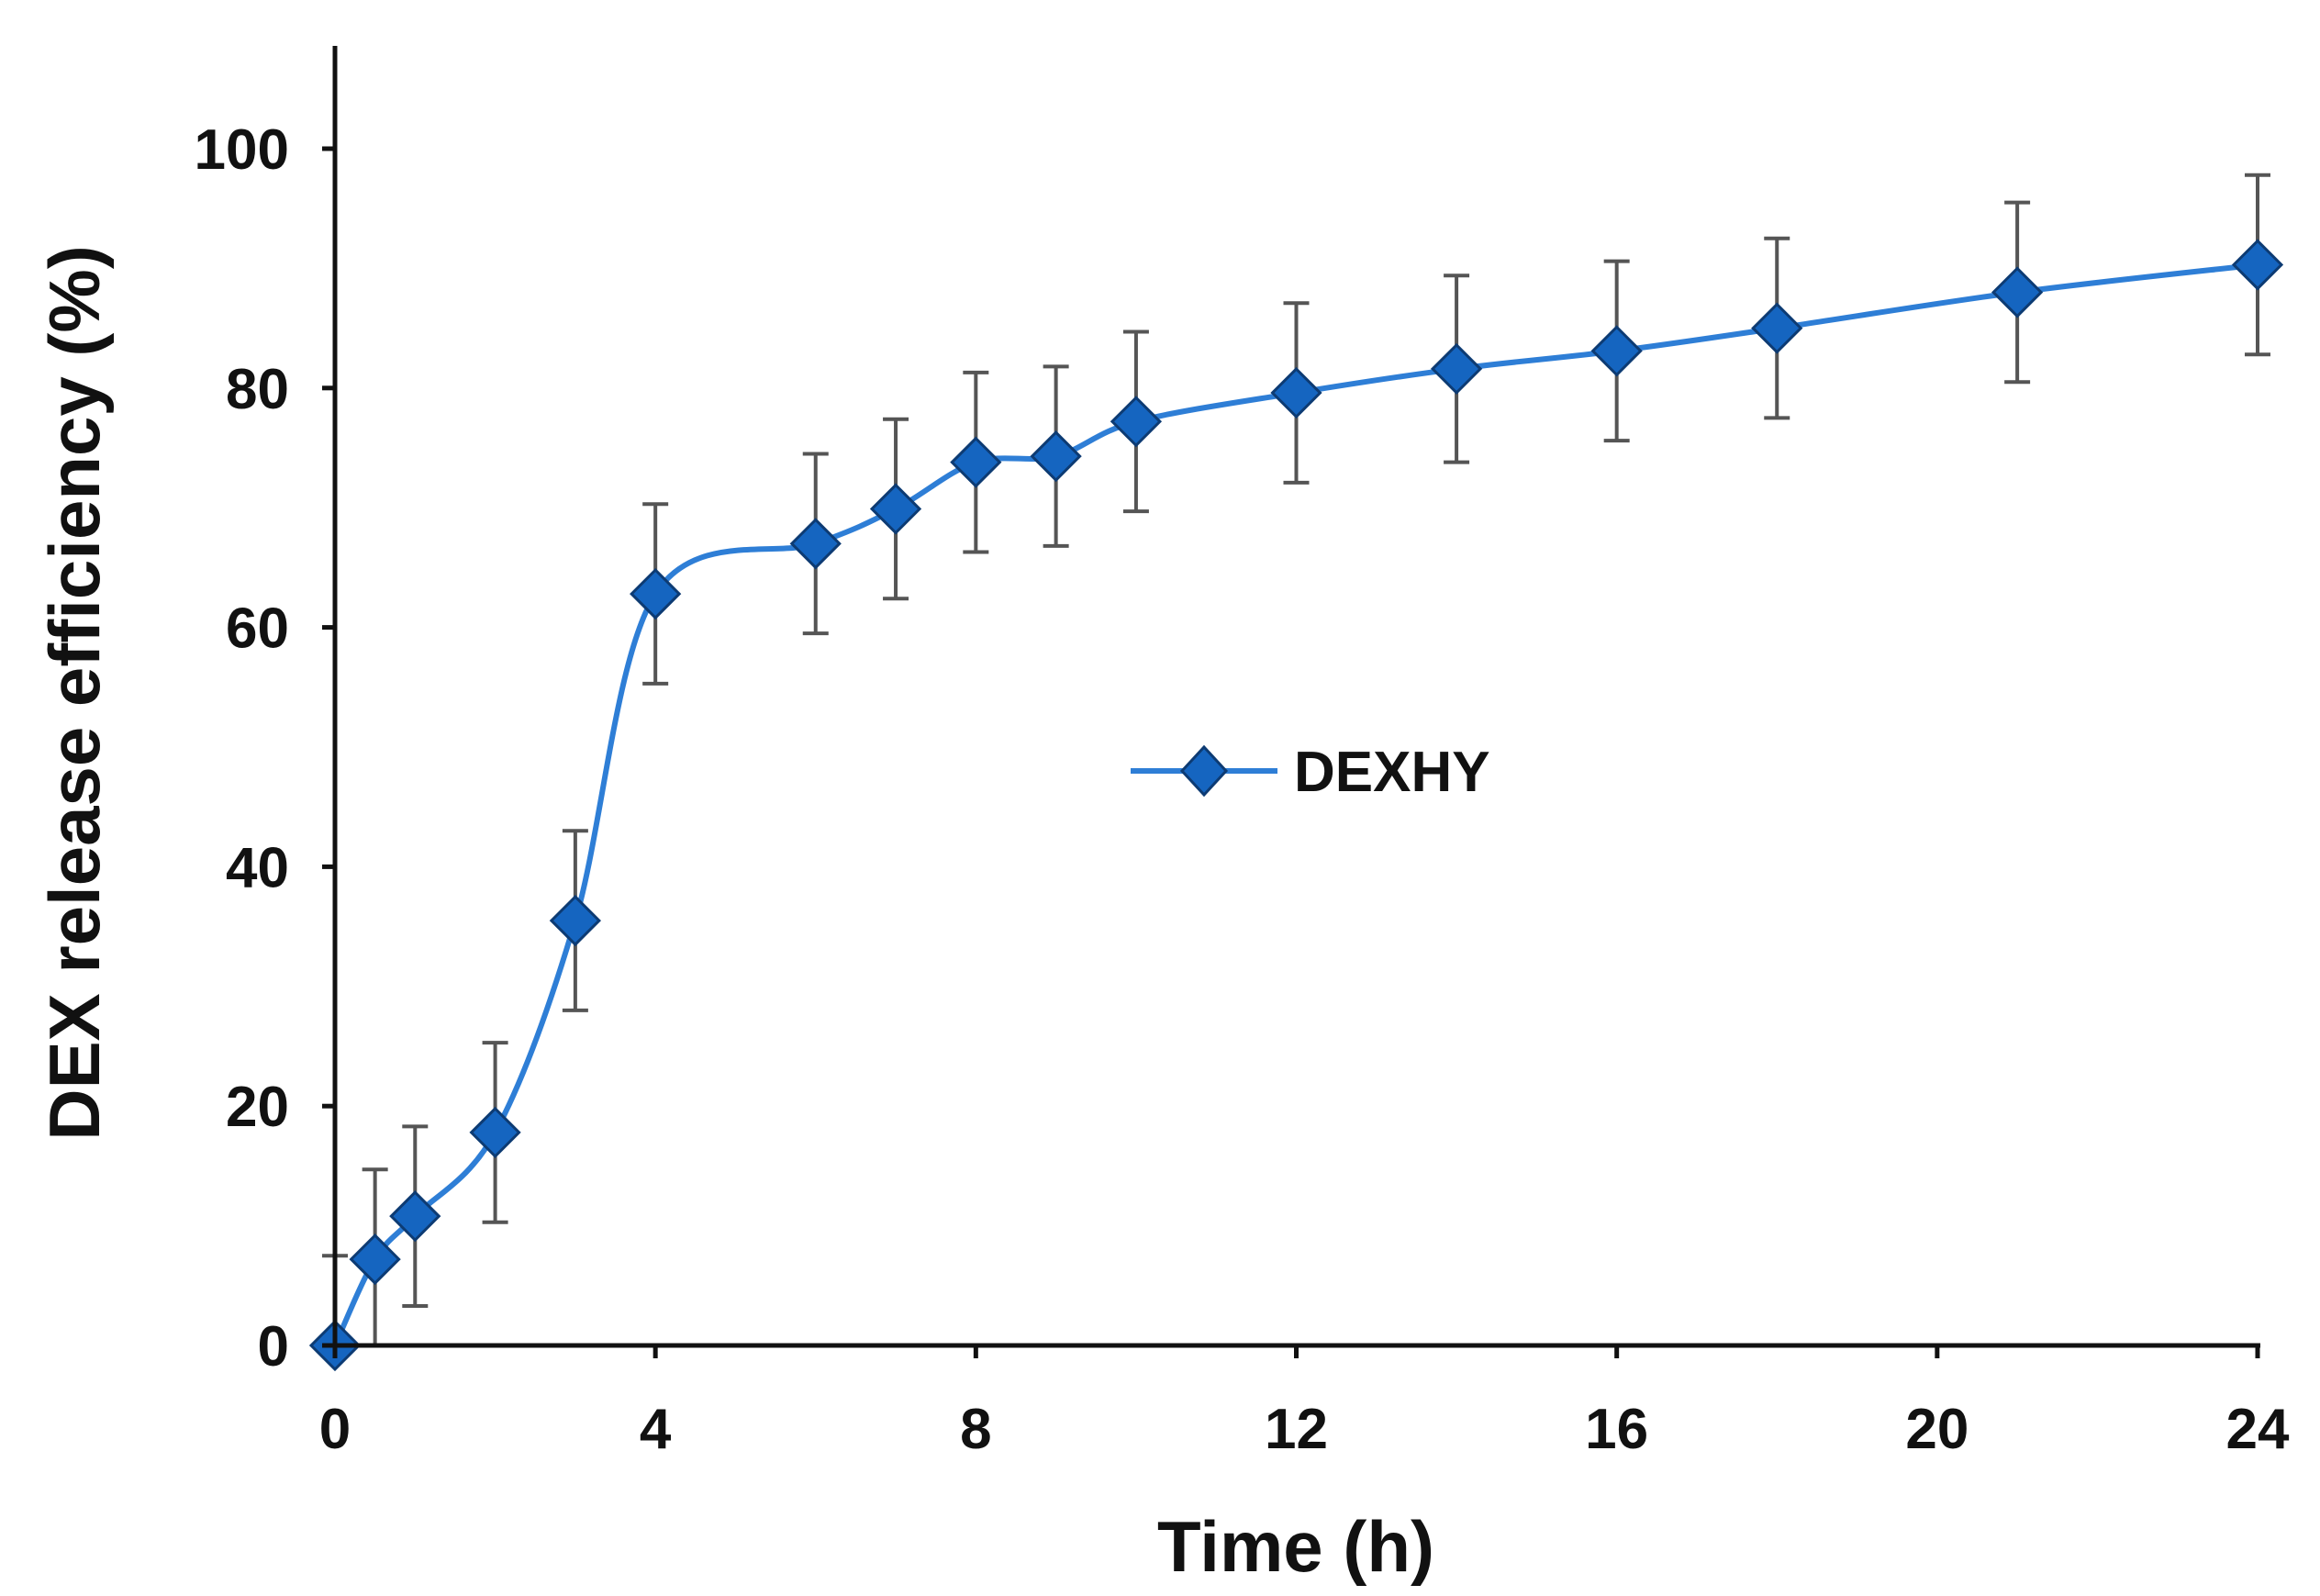  What do you see at coordinates (257, 629) in the screenshot?
I see `y-tick-label: 60` at bounding box center [257, 629].